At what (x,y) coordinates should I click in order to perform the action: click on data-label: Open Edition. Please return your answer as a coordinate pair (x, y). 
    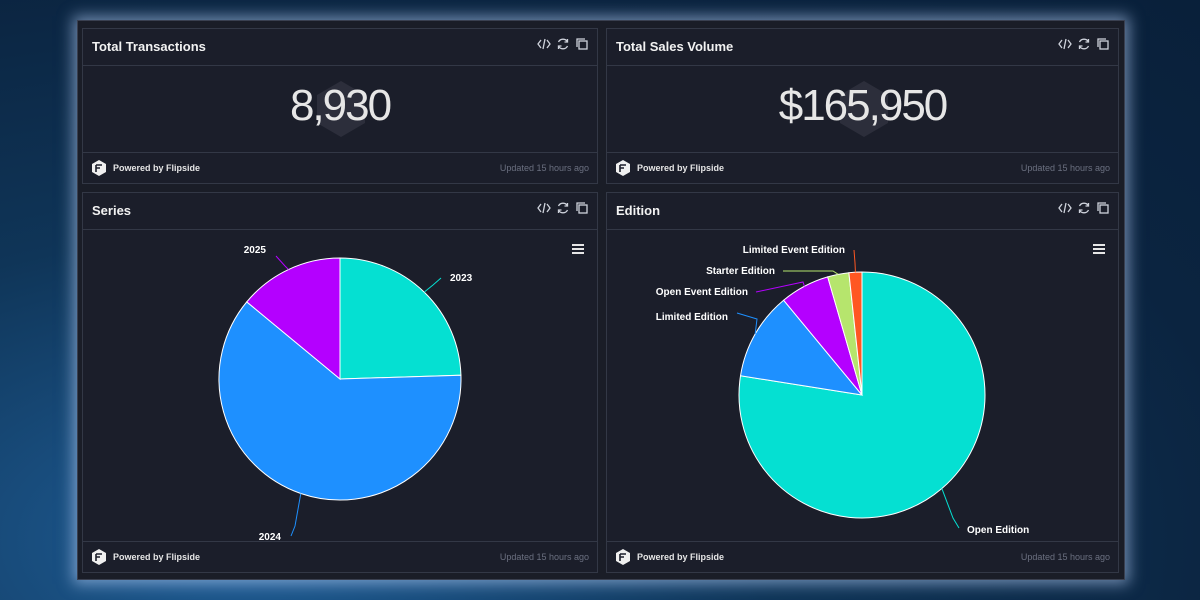
    Looking at the image, I should click on (998, 530).